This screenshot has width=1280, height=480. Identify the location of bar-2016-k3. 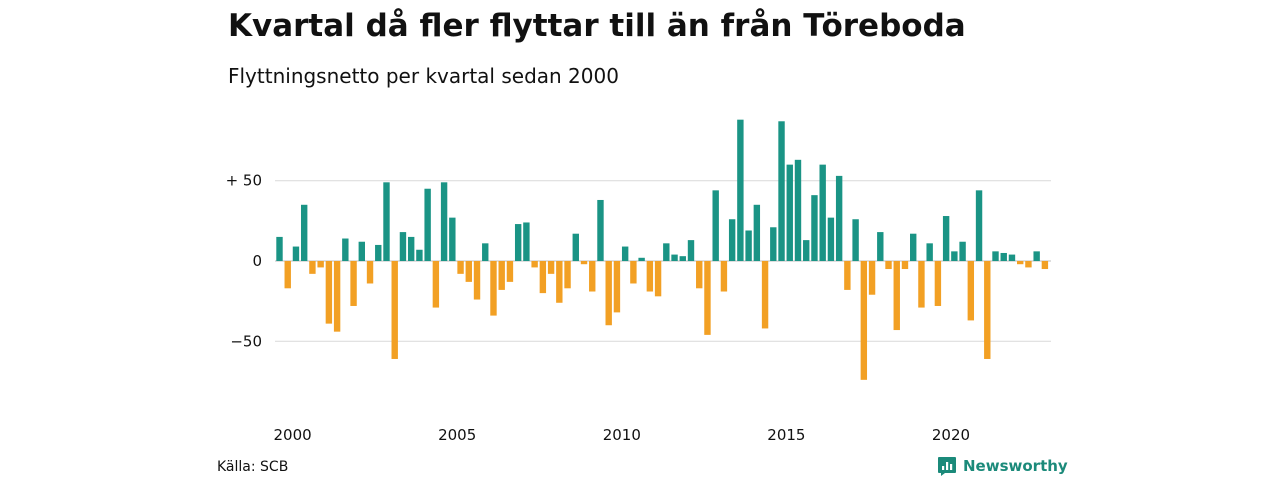
(822, 212).